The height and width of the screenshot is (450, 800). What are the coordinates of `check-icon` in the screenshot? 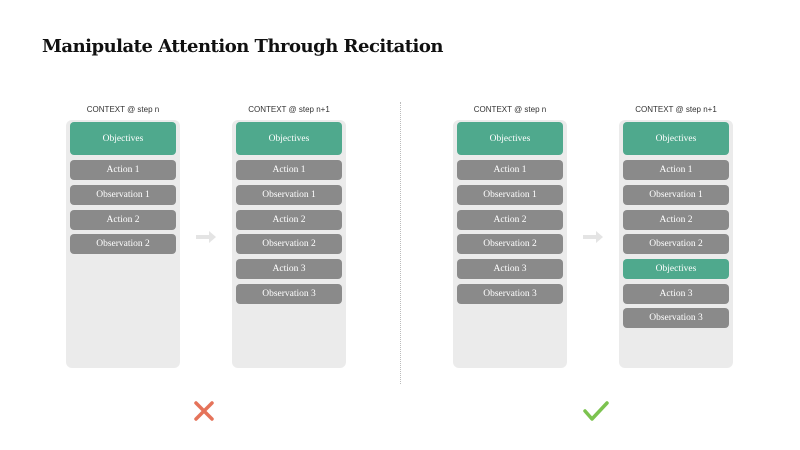 It's located at (596, 411).